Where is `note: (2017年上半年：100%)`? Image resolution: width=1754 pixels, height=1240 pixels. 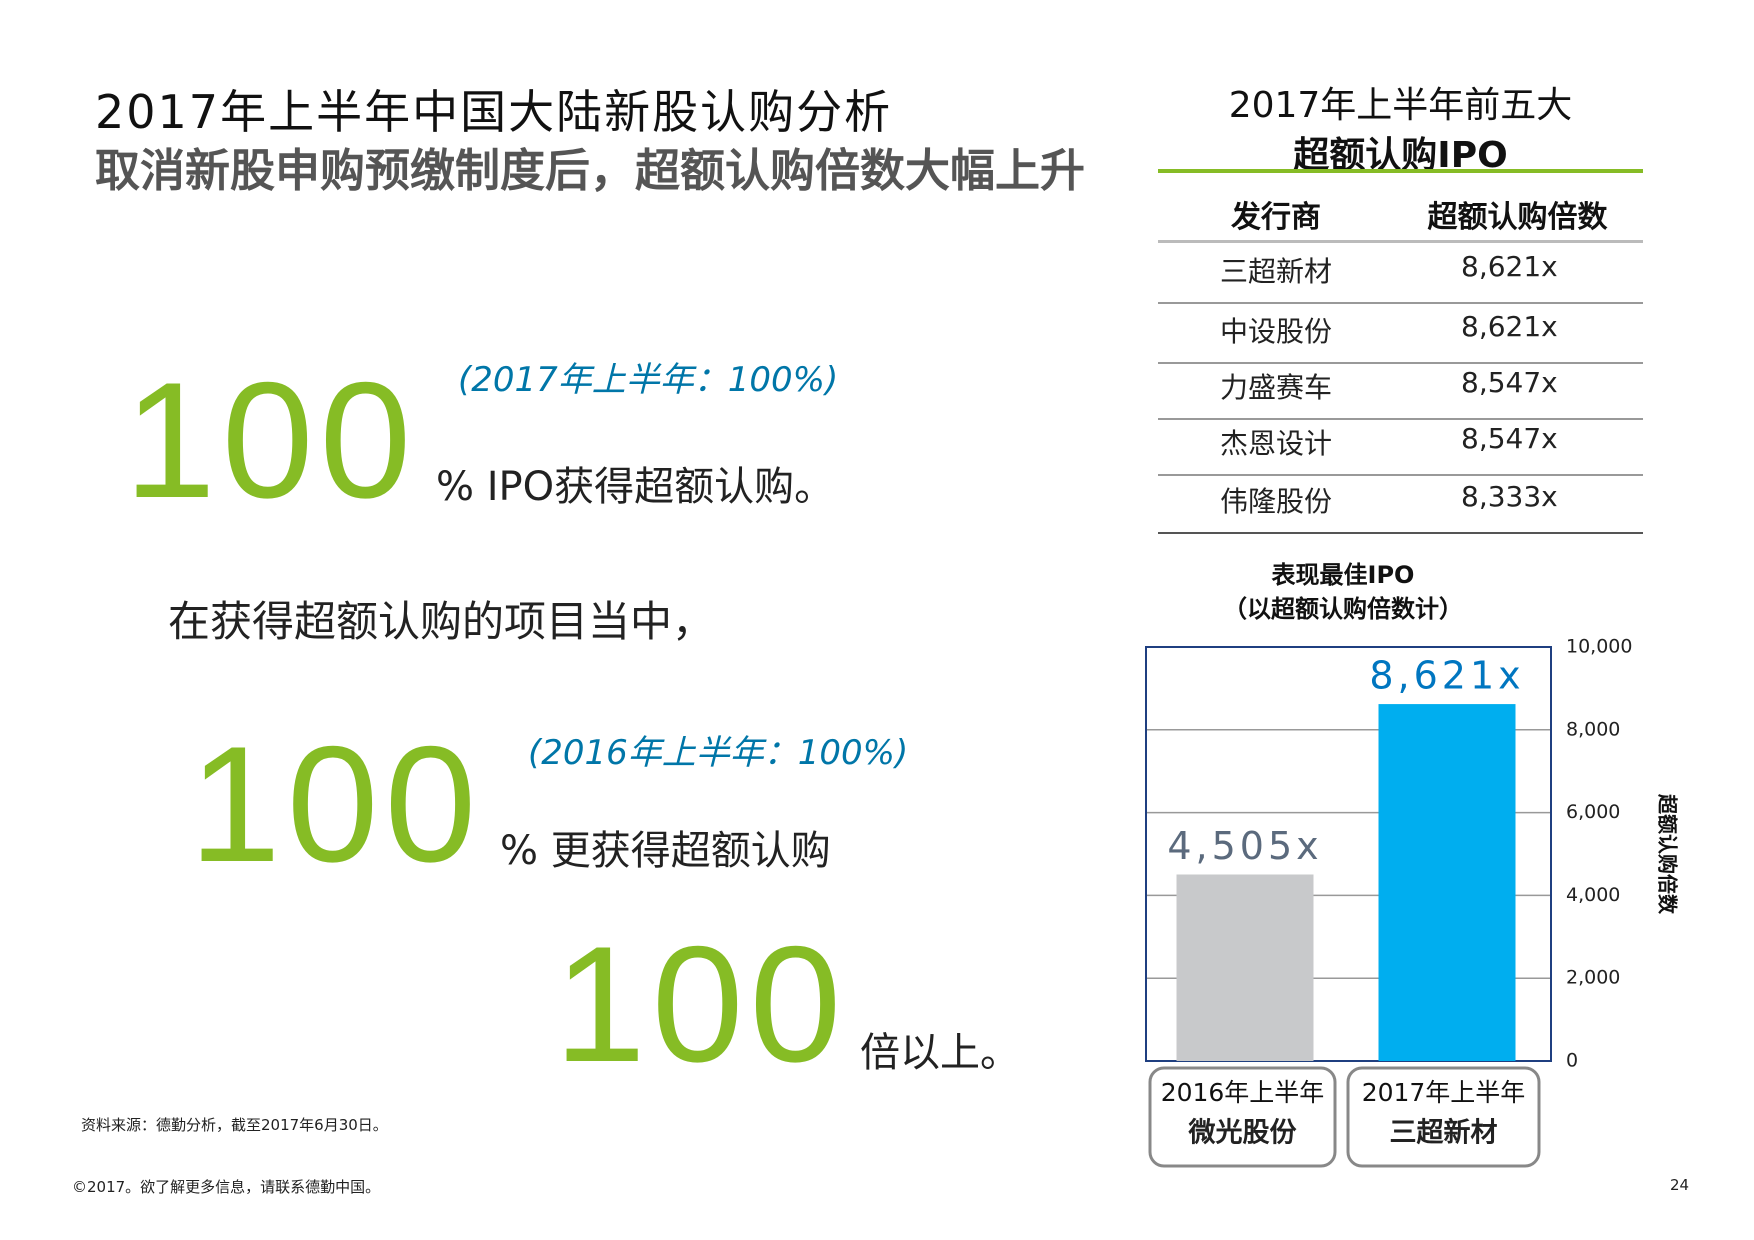
note: (2017年上半年：100%) is located at coordinates (648, 380).